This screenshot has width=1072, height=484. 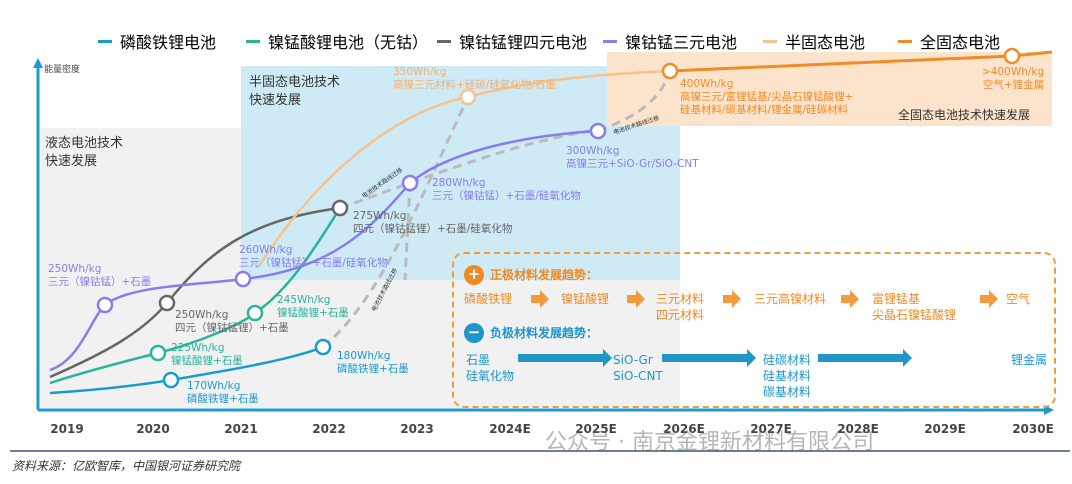 I want to click on divider, so click(x=540, y=451).